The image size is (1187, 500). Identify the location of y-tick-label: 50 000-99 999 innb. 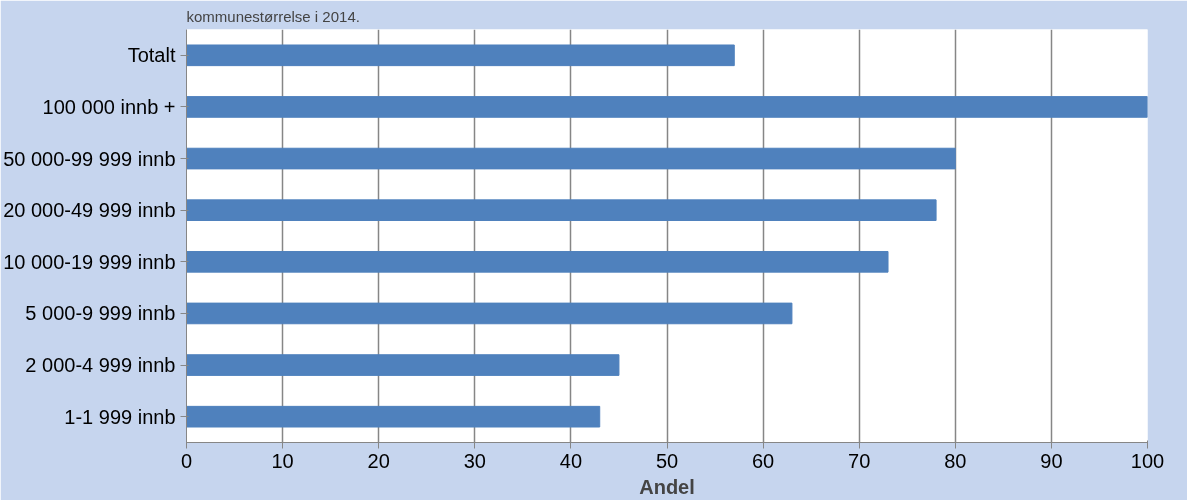
(89, 158).